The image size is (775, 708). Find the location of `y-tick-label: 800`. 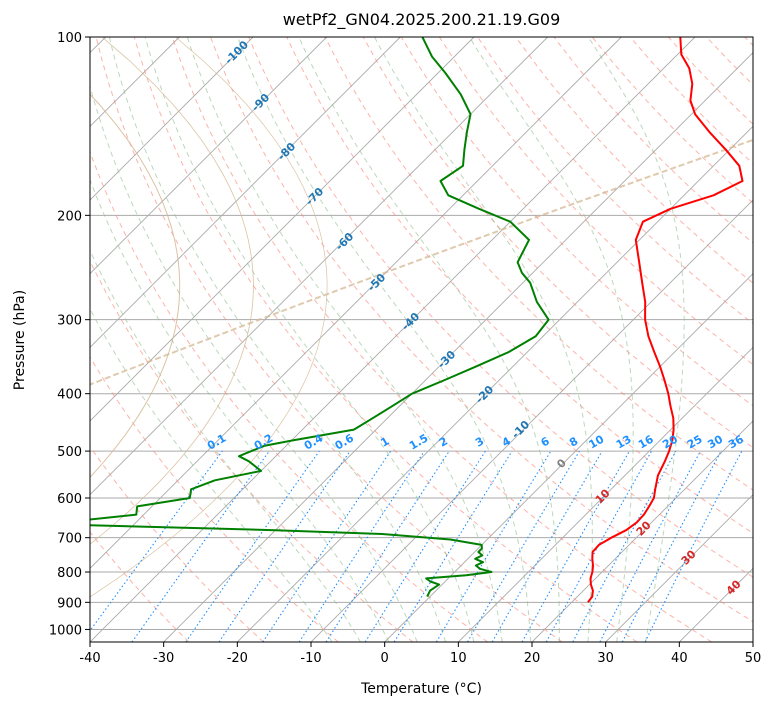

y-tick-label: 800 is located at coordinates (69, 573).